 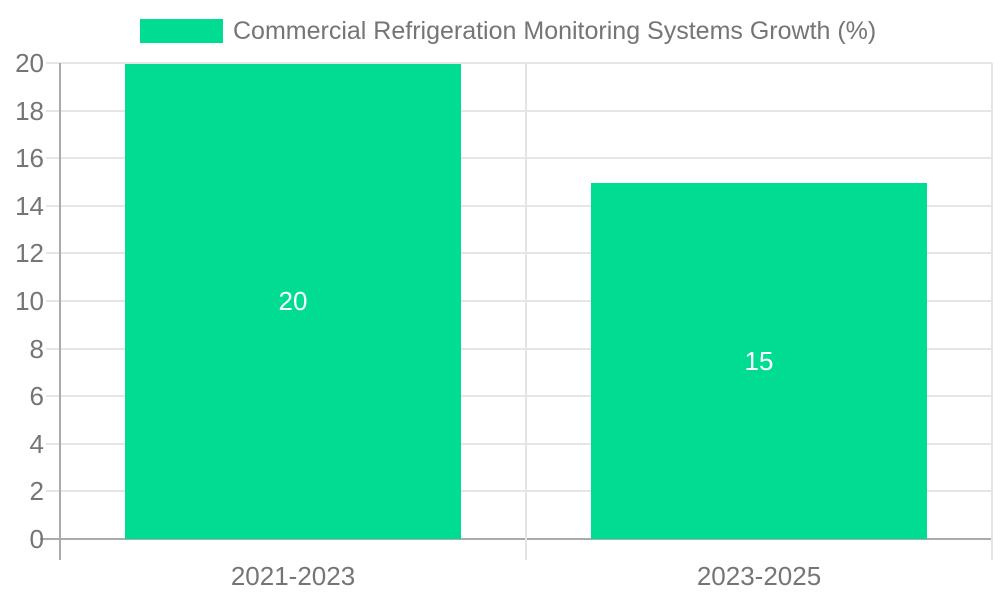 I want to click on bar-value-label: 20, so click(x=293, y=301).